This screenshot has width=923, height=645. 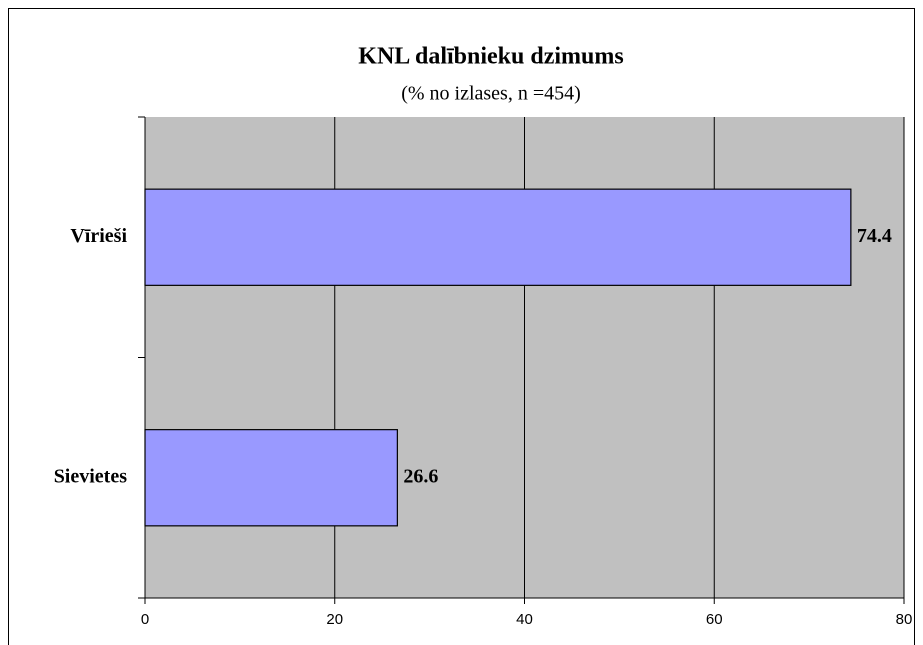 What do you see at coordinates (490, 57) in the screenshot?
I see `chart-title: KNL dalībnieku dzimums` at bounding box center [490, 57].